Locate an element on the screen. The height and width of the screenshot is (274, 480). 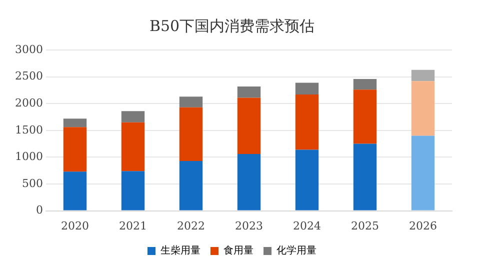
legend-label: 化学用量 is located at coordinates (296, 250).